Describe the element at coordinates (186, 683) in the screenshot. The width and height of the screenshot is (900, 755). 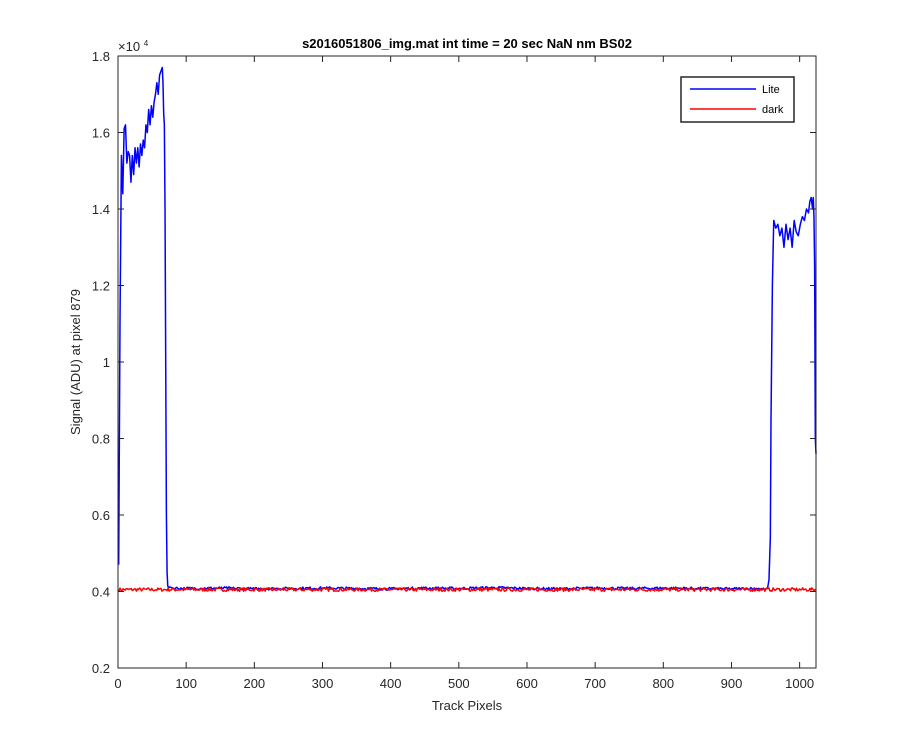
I see `x-tick-label: 100` at that location.